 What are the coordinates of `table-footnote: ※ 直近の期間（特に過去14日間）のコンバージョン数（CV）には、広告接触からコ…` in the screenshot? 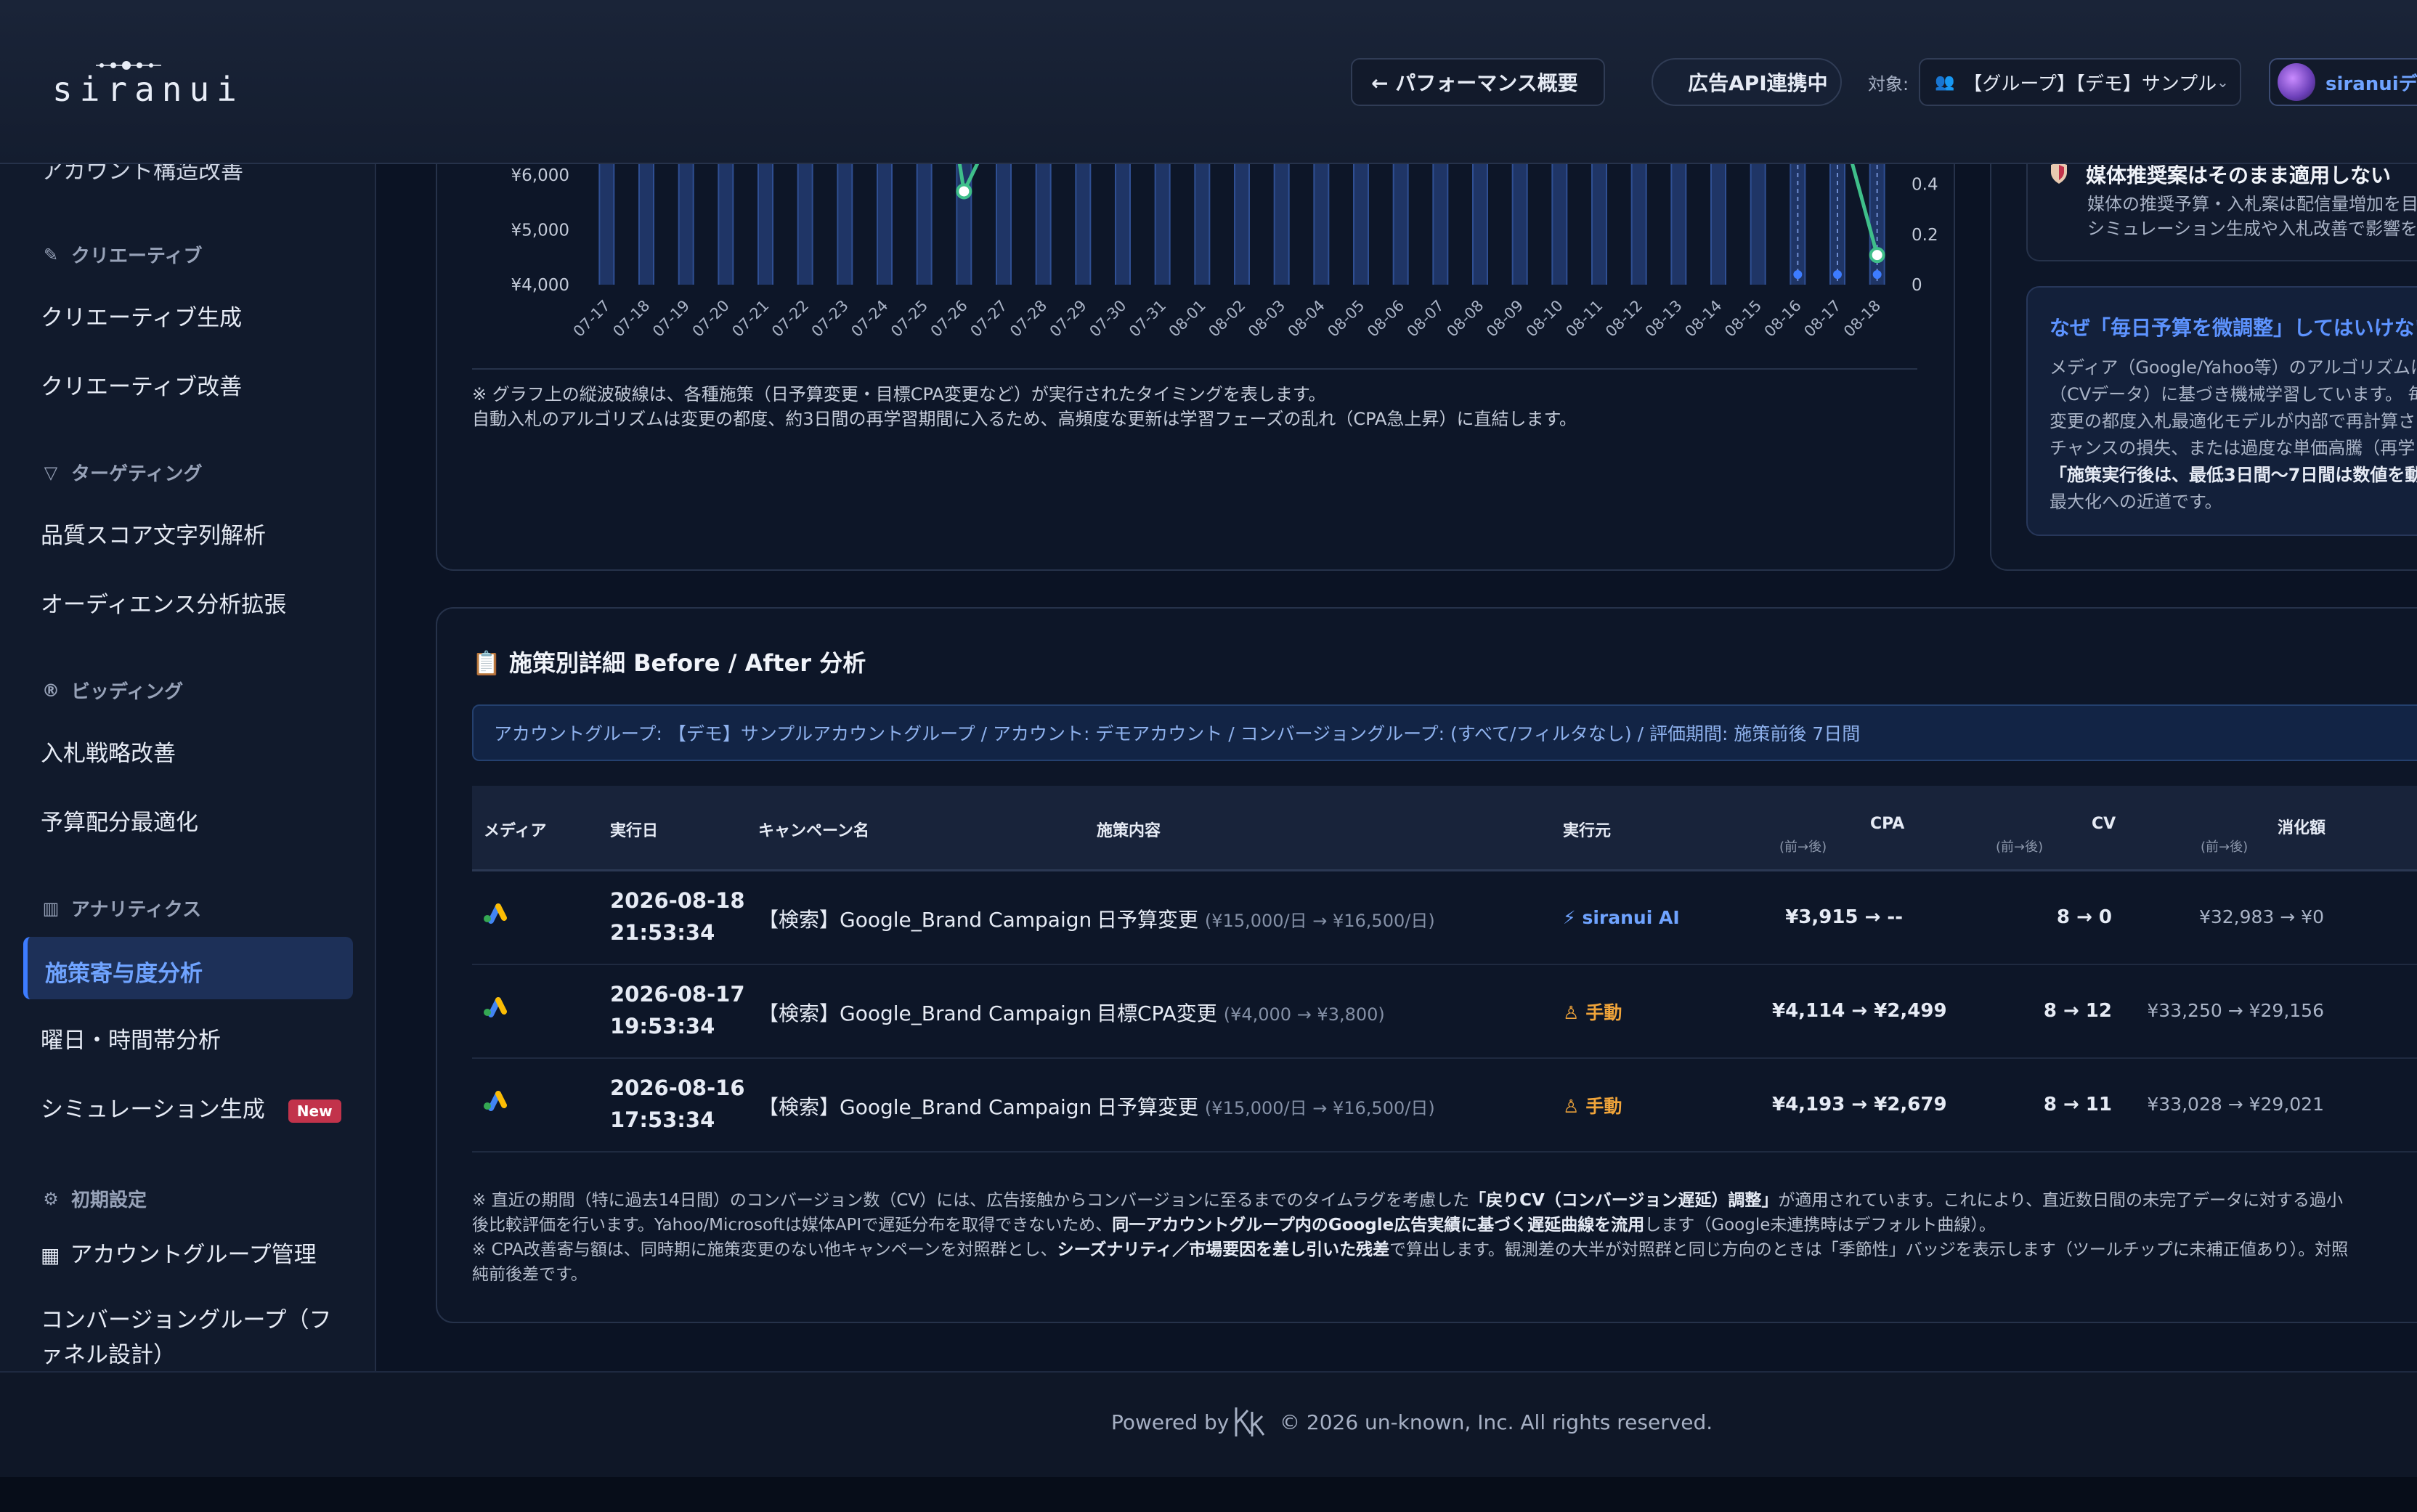 It's located at (1410, 1237).